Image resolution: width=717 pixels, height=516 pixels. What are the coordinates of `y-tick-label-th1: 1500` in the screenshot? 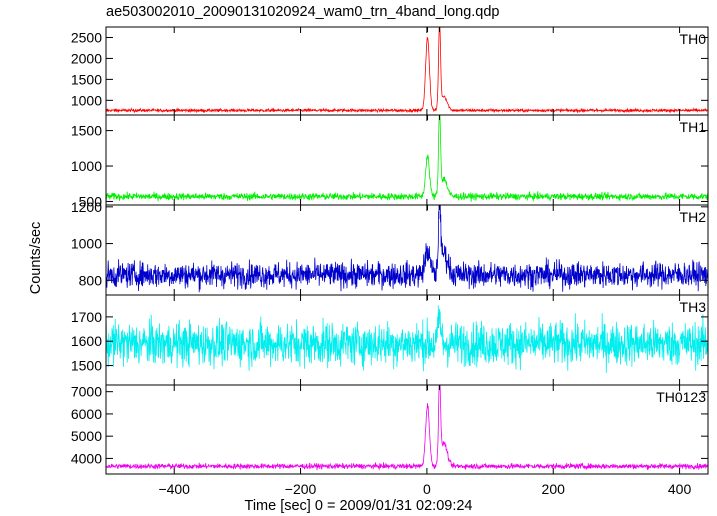 It's located at (86, 131).